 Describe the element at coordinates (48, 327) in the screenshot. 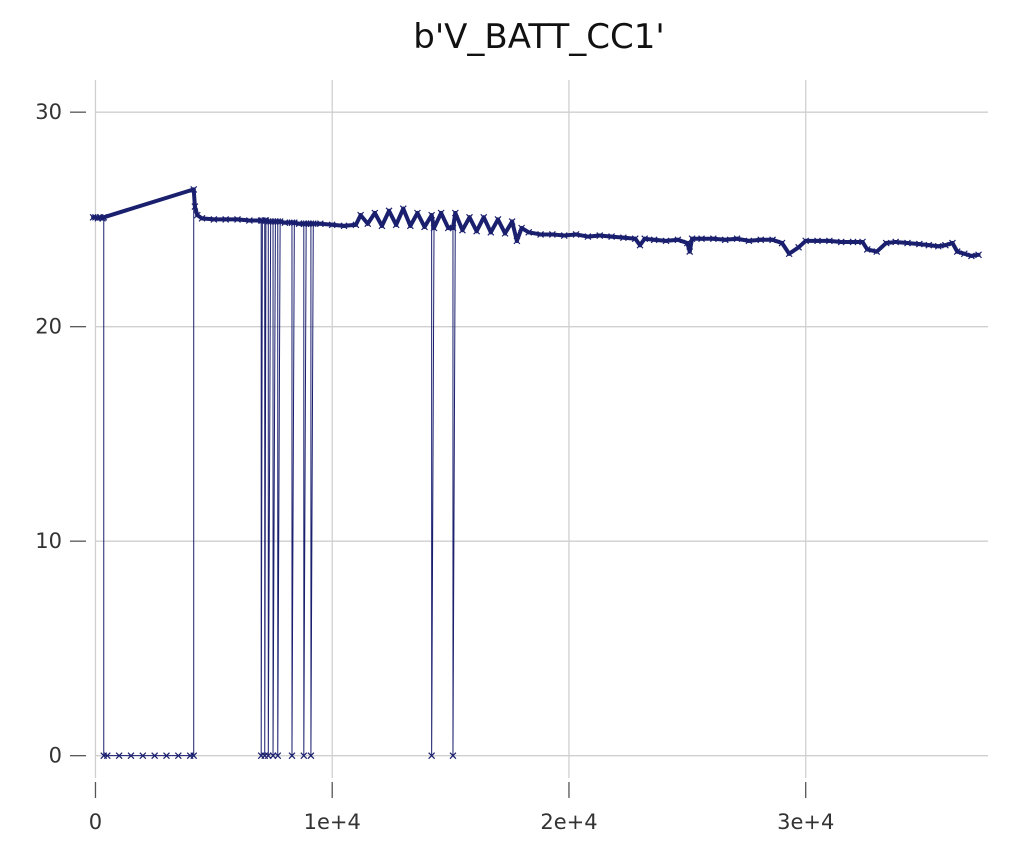

I see `y-tick-label-2: 20` at that location.